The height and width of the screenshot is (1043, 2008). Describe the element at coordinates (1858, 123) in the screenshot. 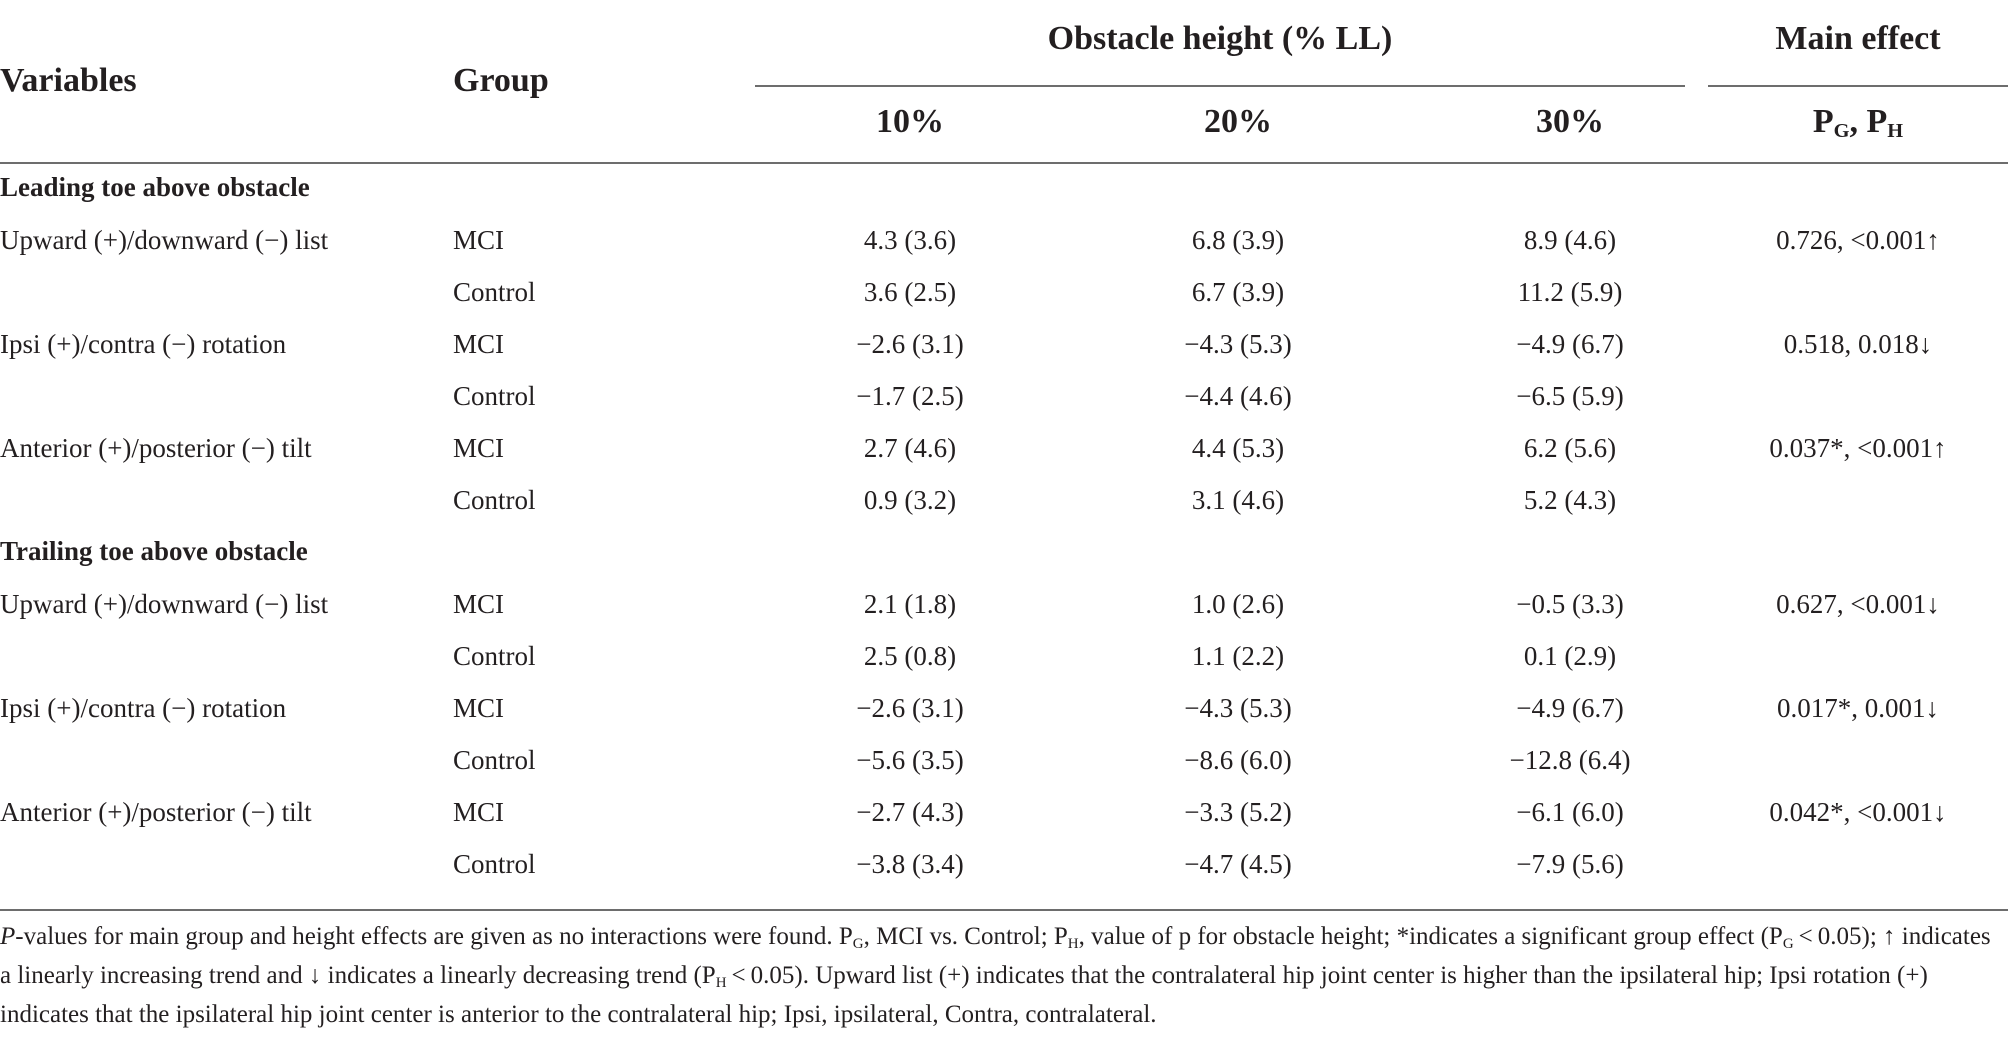

I see `header-p-values: PG, PH` at that location.